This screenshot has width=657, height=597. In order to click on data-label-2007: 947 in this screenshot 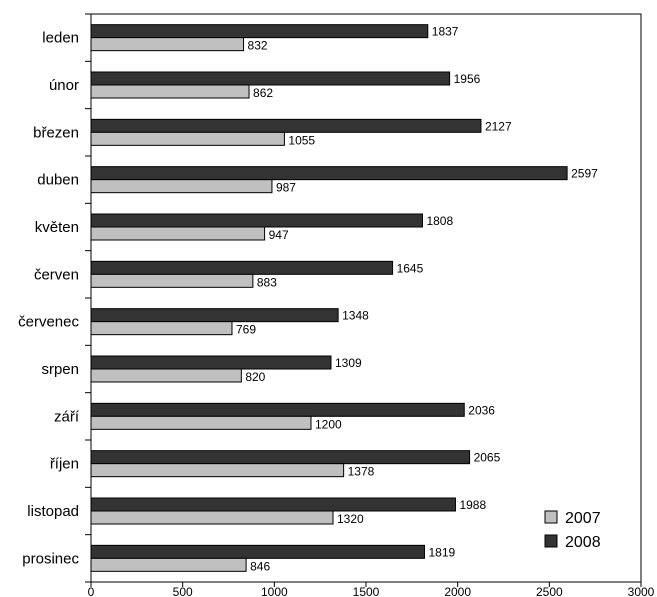, I will do `click(279, 235)`.